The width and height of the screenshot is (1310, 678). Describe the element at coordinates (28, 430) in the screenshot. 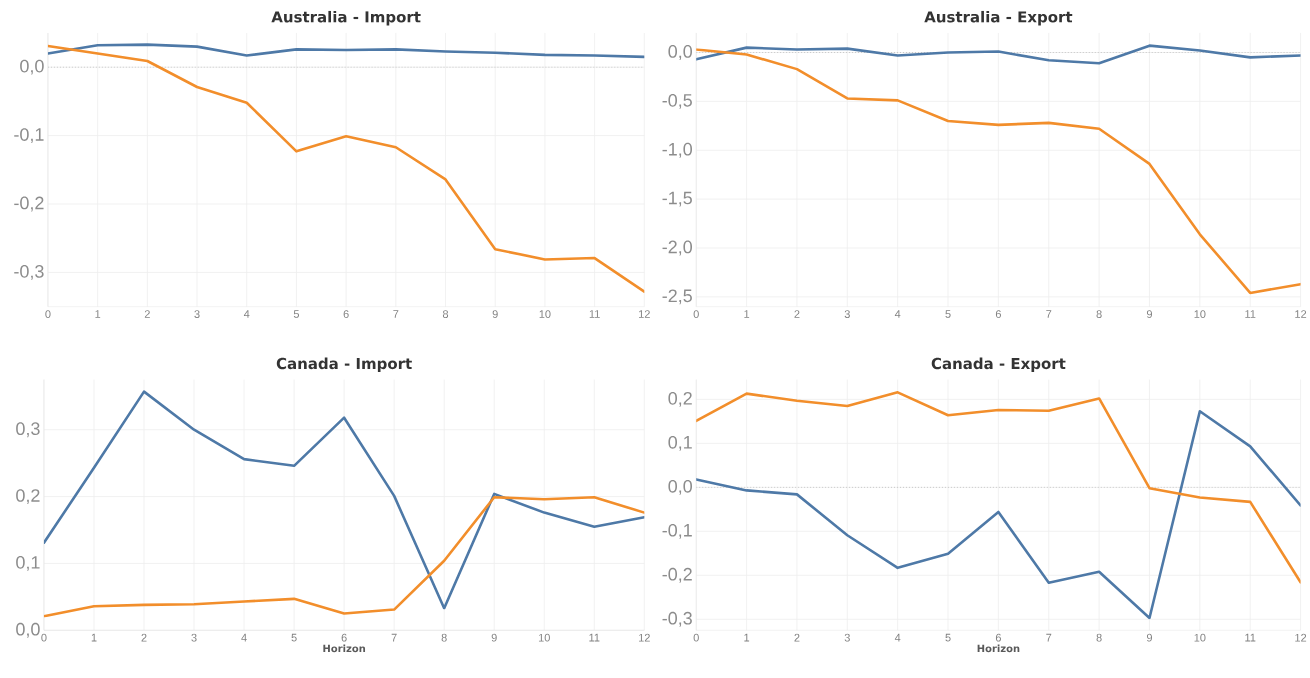

I see `y-tick-label: 0,3` at that location.